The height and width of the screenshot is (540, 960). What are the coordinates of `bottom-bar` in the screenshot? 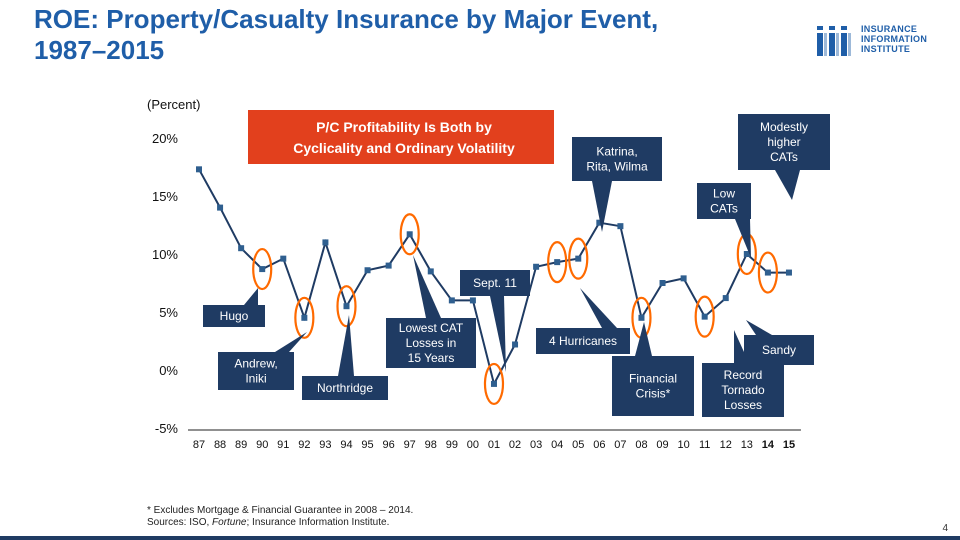 It's located at (480, 538).